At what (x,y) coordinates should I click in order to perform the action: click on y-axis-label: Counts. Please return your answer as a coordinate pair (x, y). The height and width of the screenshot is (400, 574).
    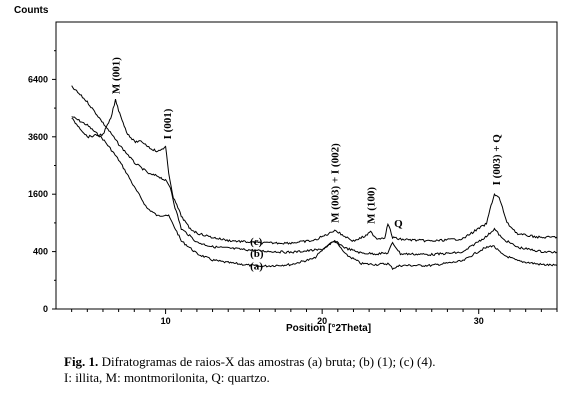
    Looking at the image, I should click on (31, 10).